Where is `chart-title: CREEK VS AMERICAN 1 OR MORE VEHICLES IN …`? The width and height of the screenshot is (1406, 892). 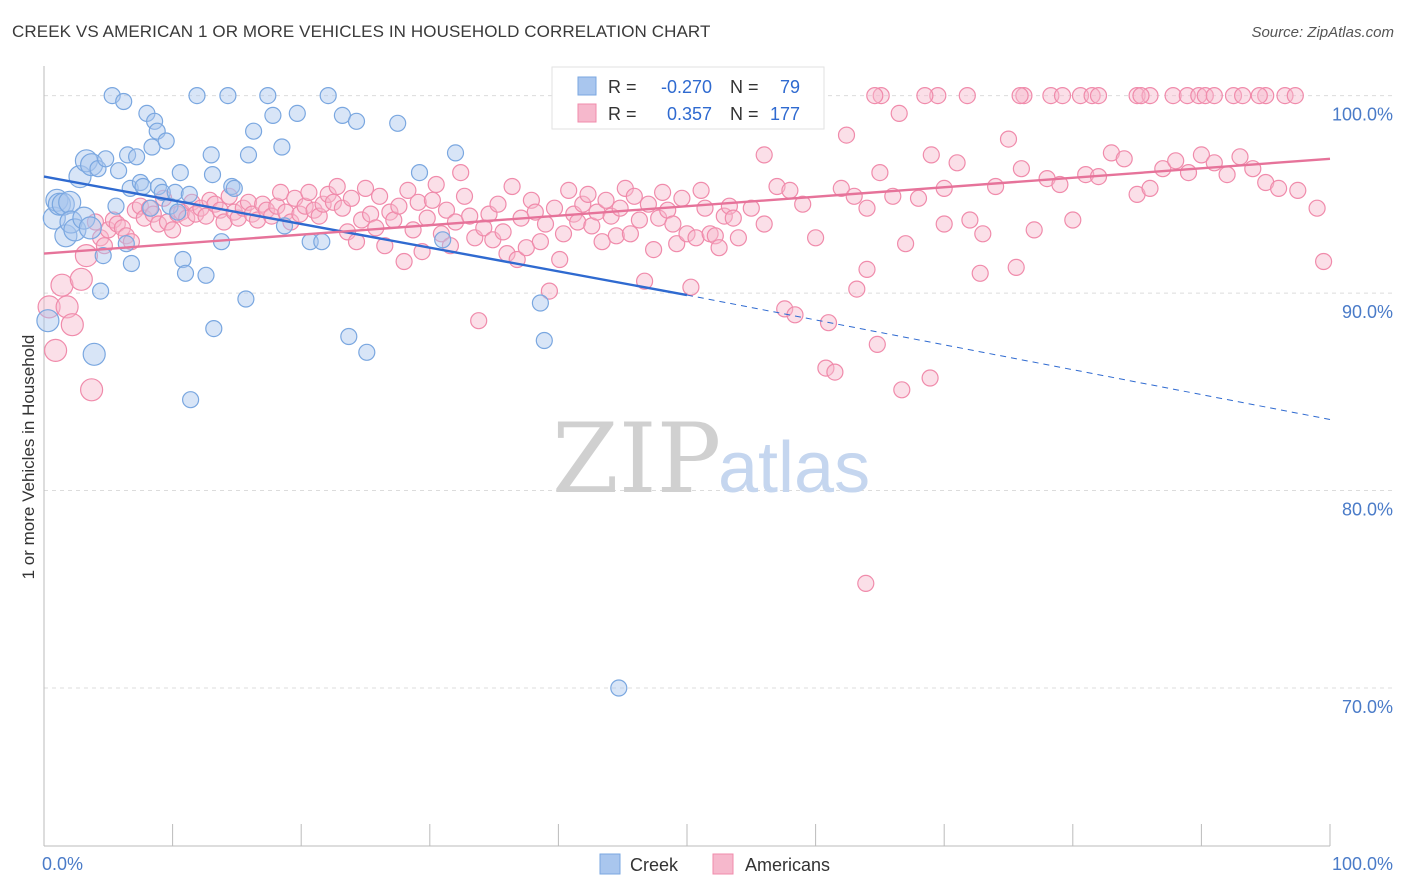
chart-title: CREEK VS AMERICAN 1 OR MORE VEHICLES IN … is located at coordinates (361, 31).